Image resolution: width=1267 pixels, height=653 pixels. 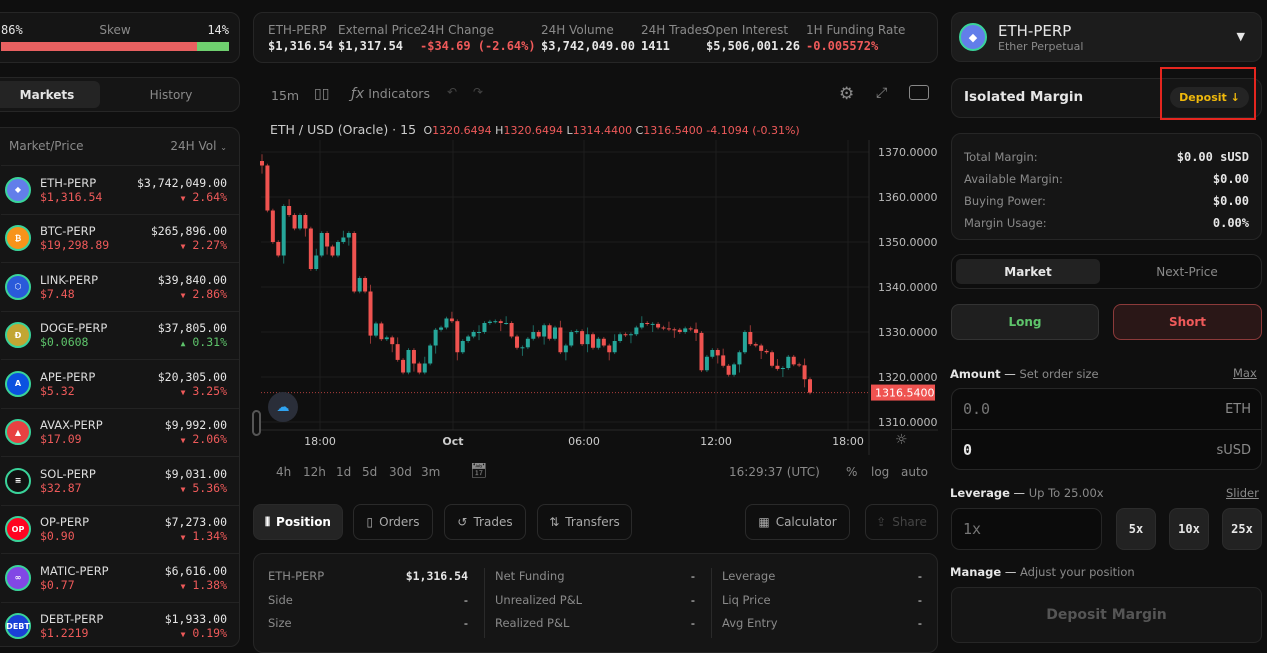 I want to click on market-row: DEBT DEBT-PERP $1.2219 $1,933.00 ▼ 0.19%, so click(x=120, y=624).